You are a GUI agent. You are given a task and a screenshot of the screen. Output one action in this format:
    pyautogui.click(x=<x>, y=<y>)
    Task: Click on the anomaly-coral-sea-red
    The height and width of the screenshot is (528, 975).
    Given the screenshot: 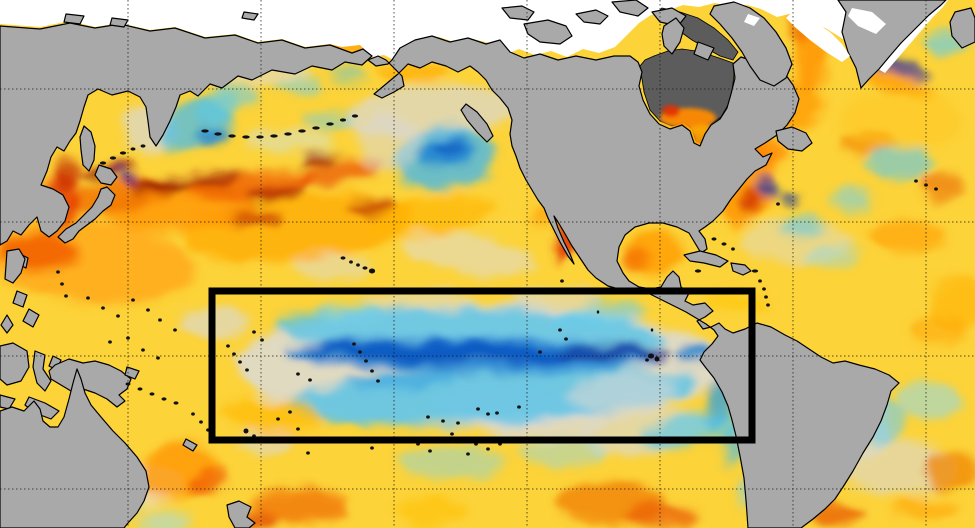 What is the action you would take?
    pyautogui.click(x=206, y=482)
    